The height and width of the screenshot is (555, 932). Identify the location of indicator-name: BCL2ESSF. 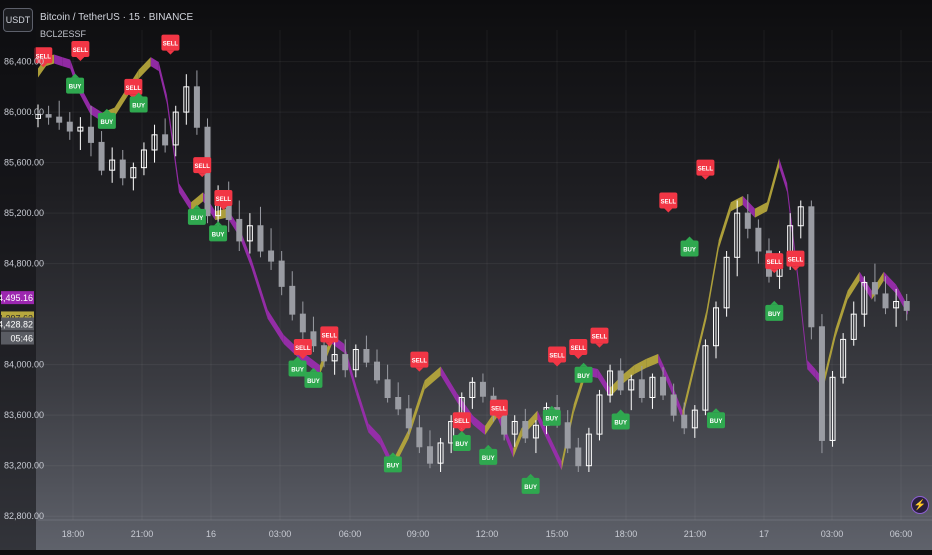
(63, 34).